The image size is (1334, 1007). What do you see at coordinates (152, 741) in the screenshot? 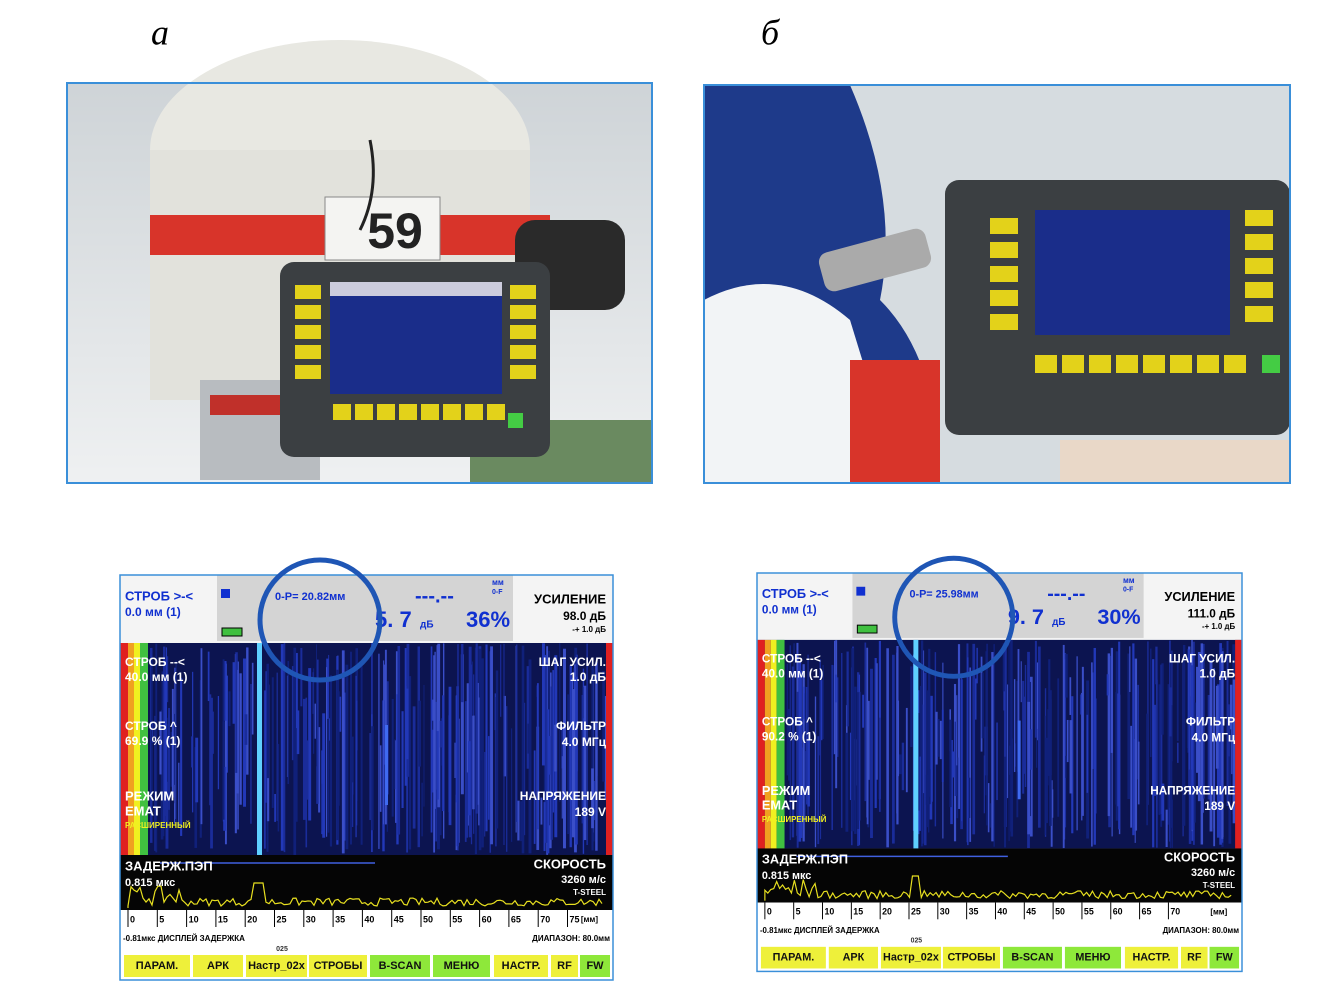
I see `screen-text: 69.9 % (1)` at bounding box center [152, 741].